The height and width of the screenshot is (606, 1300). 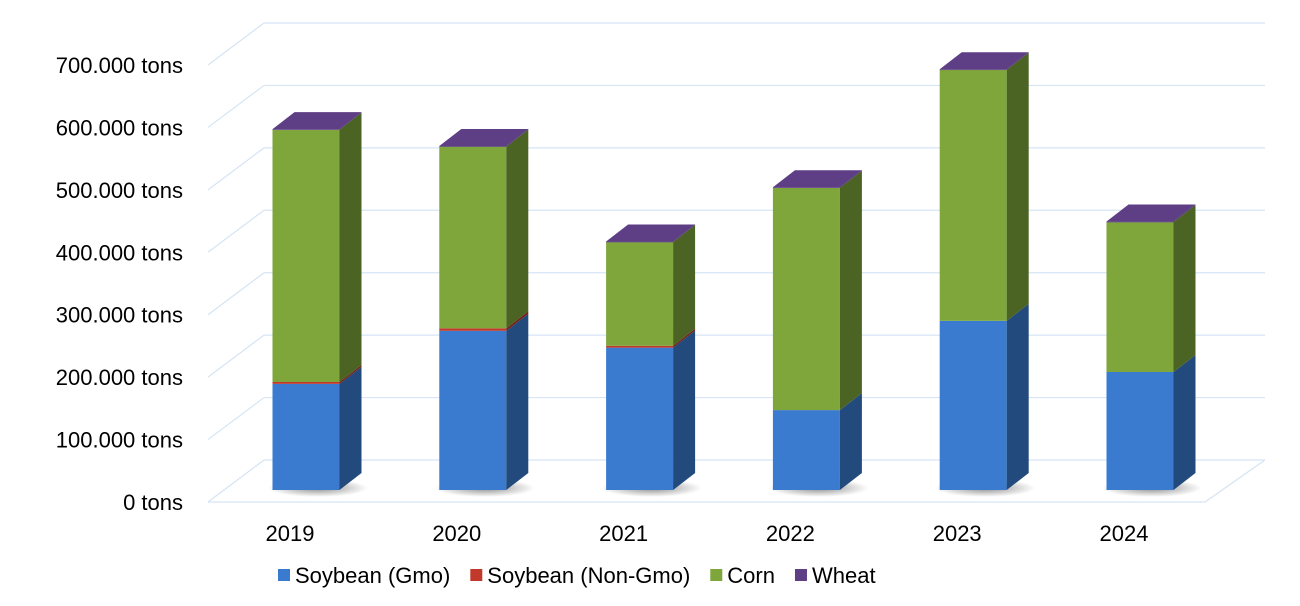 What do you see at coordinates (119, 190) in the screenshot?
I see `y-tick-label: 500.000 tons` at bounding box center [119, 190].